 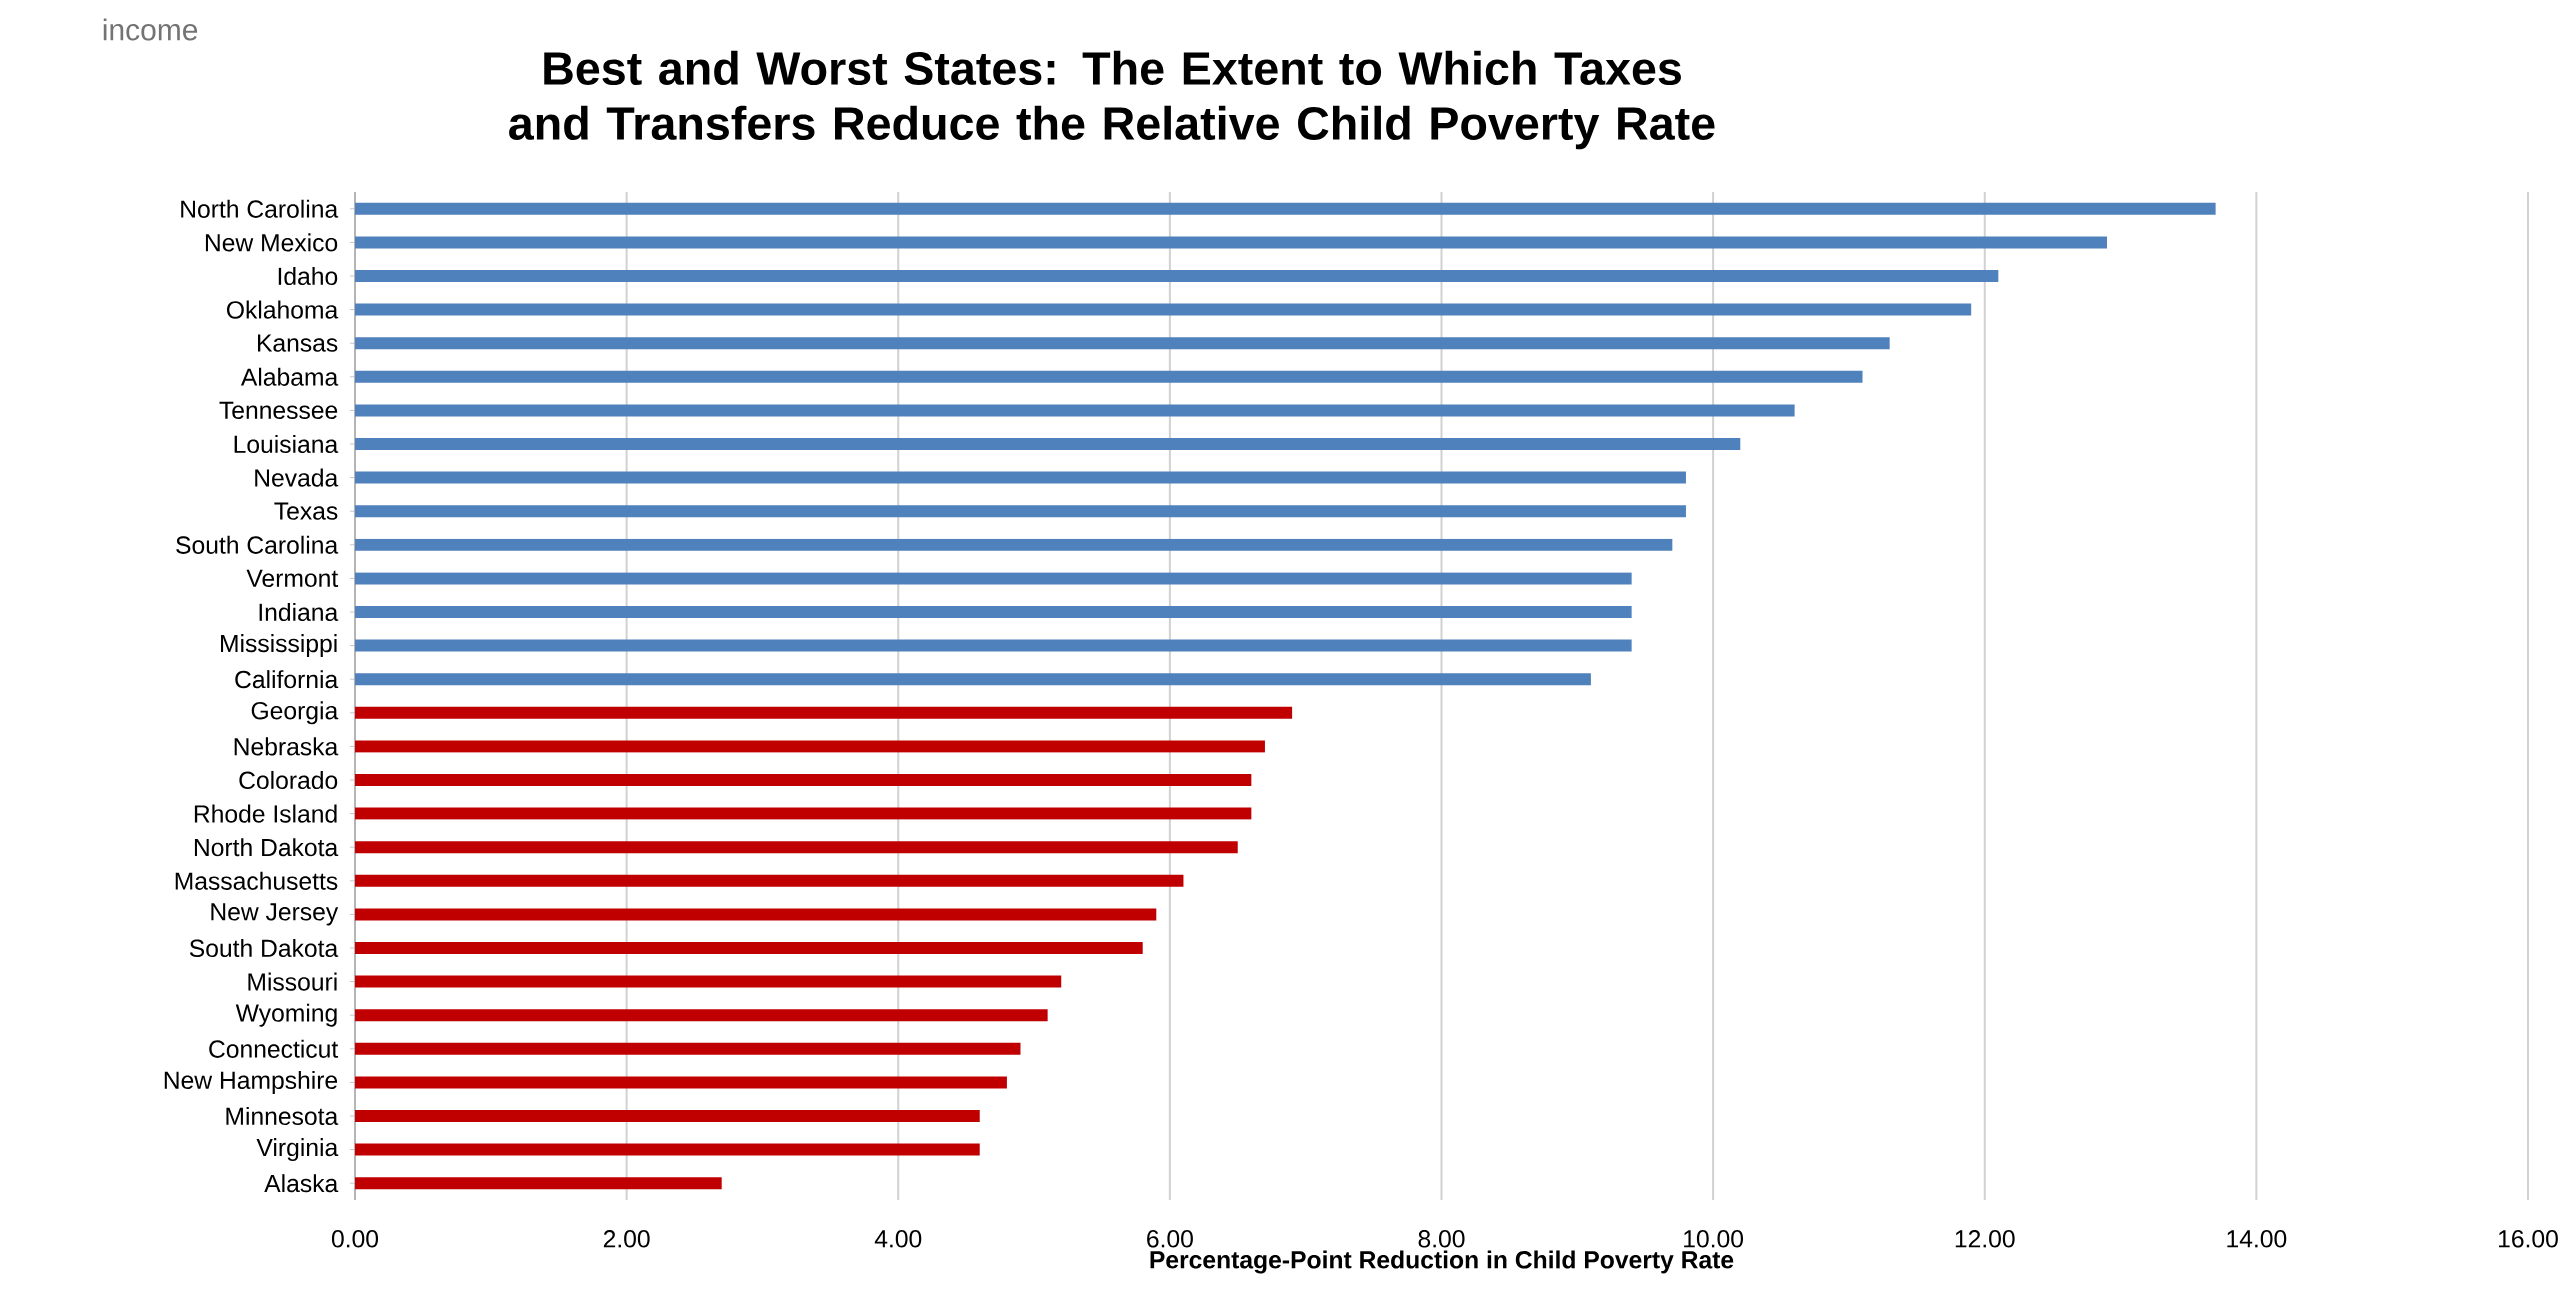 I want to click on y-tick-label: Virginia, so click(x=297, y=1150).